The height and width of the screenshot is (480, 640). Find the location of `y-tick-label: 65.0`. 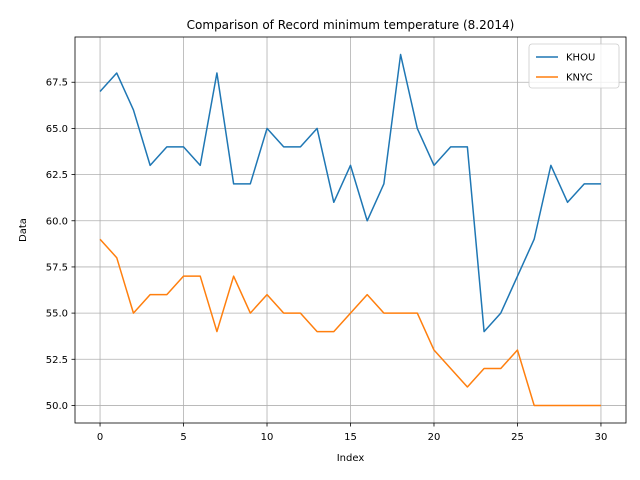

y-tick-label: 65.0 is located at coordinates (57, 129).